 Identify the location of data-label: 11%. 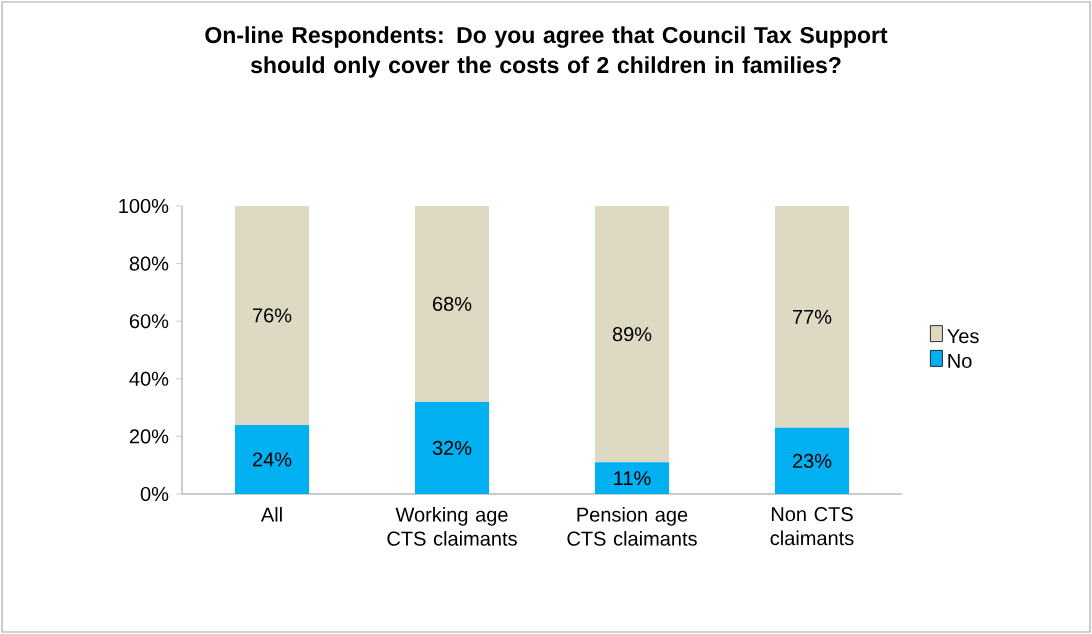
(632, 478).